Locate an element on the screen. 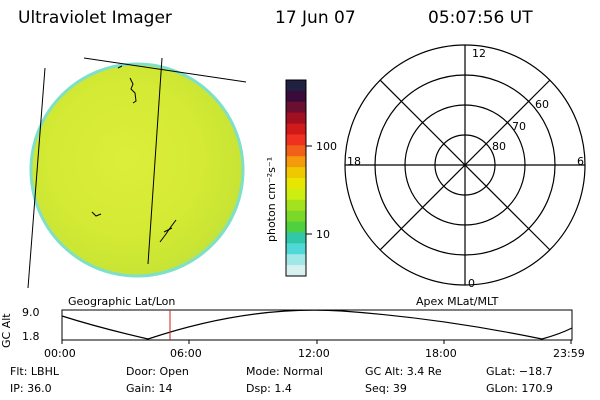  orbit-plot is located at coordinates (317, 326).